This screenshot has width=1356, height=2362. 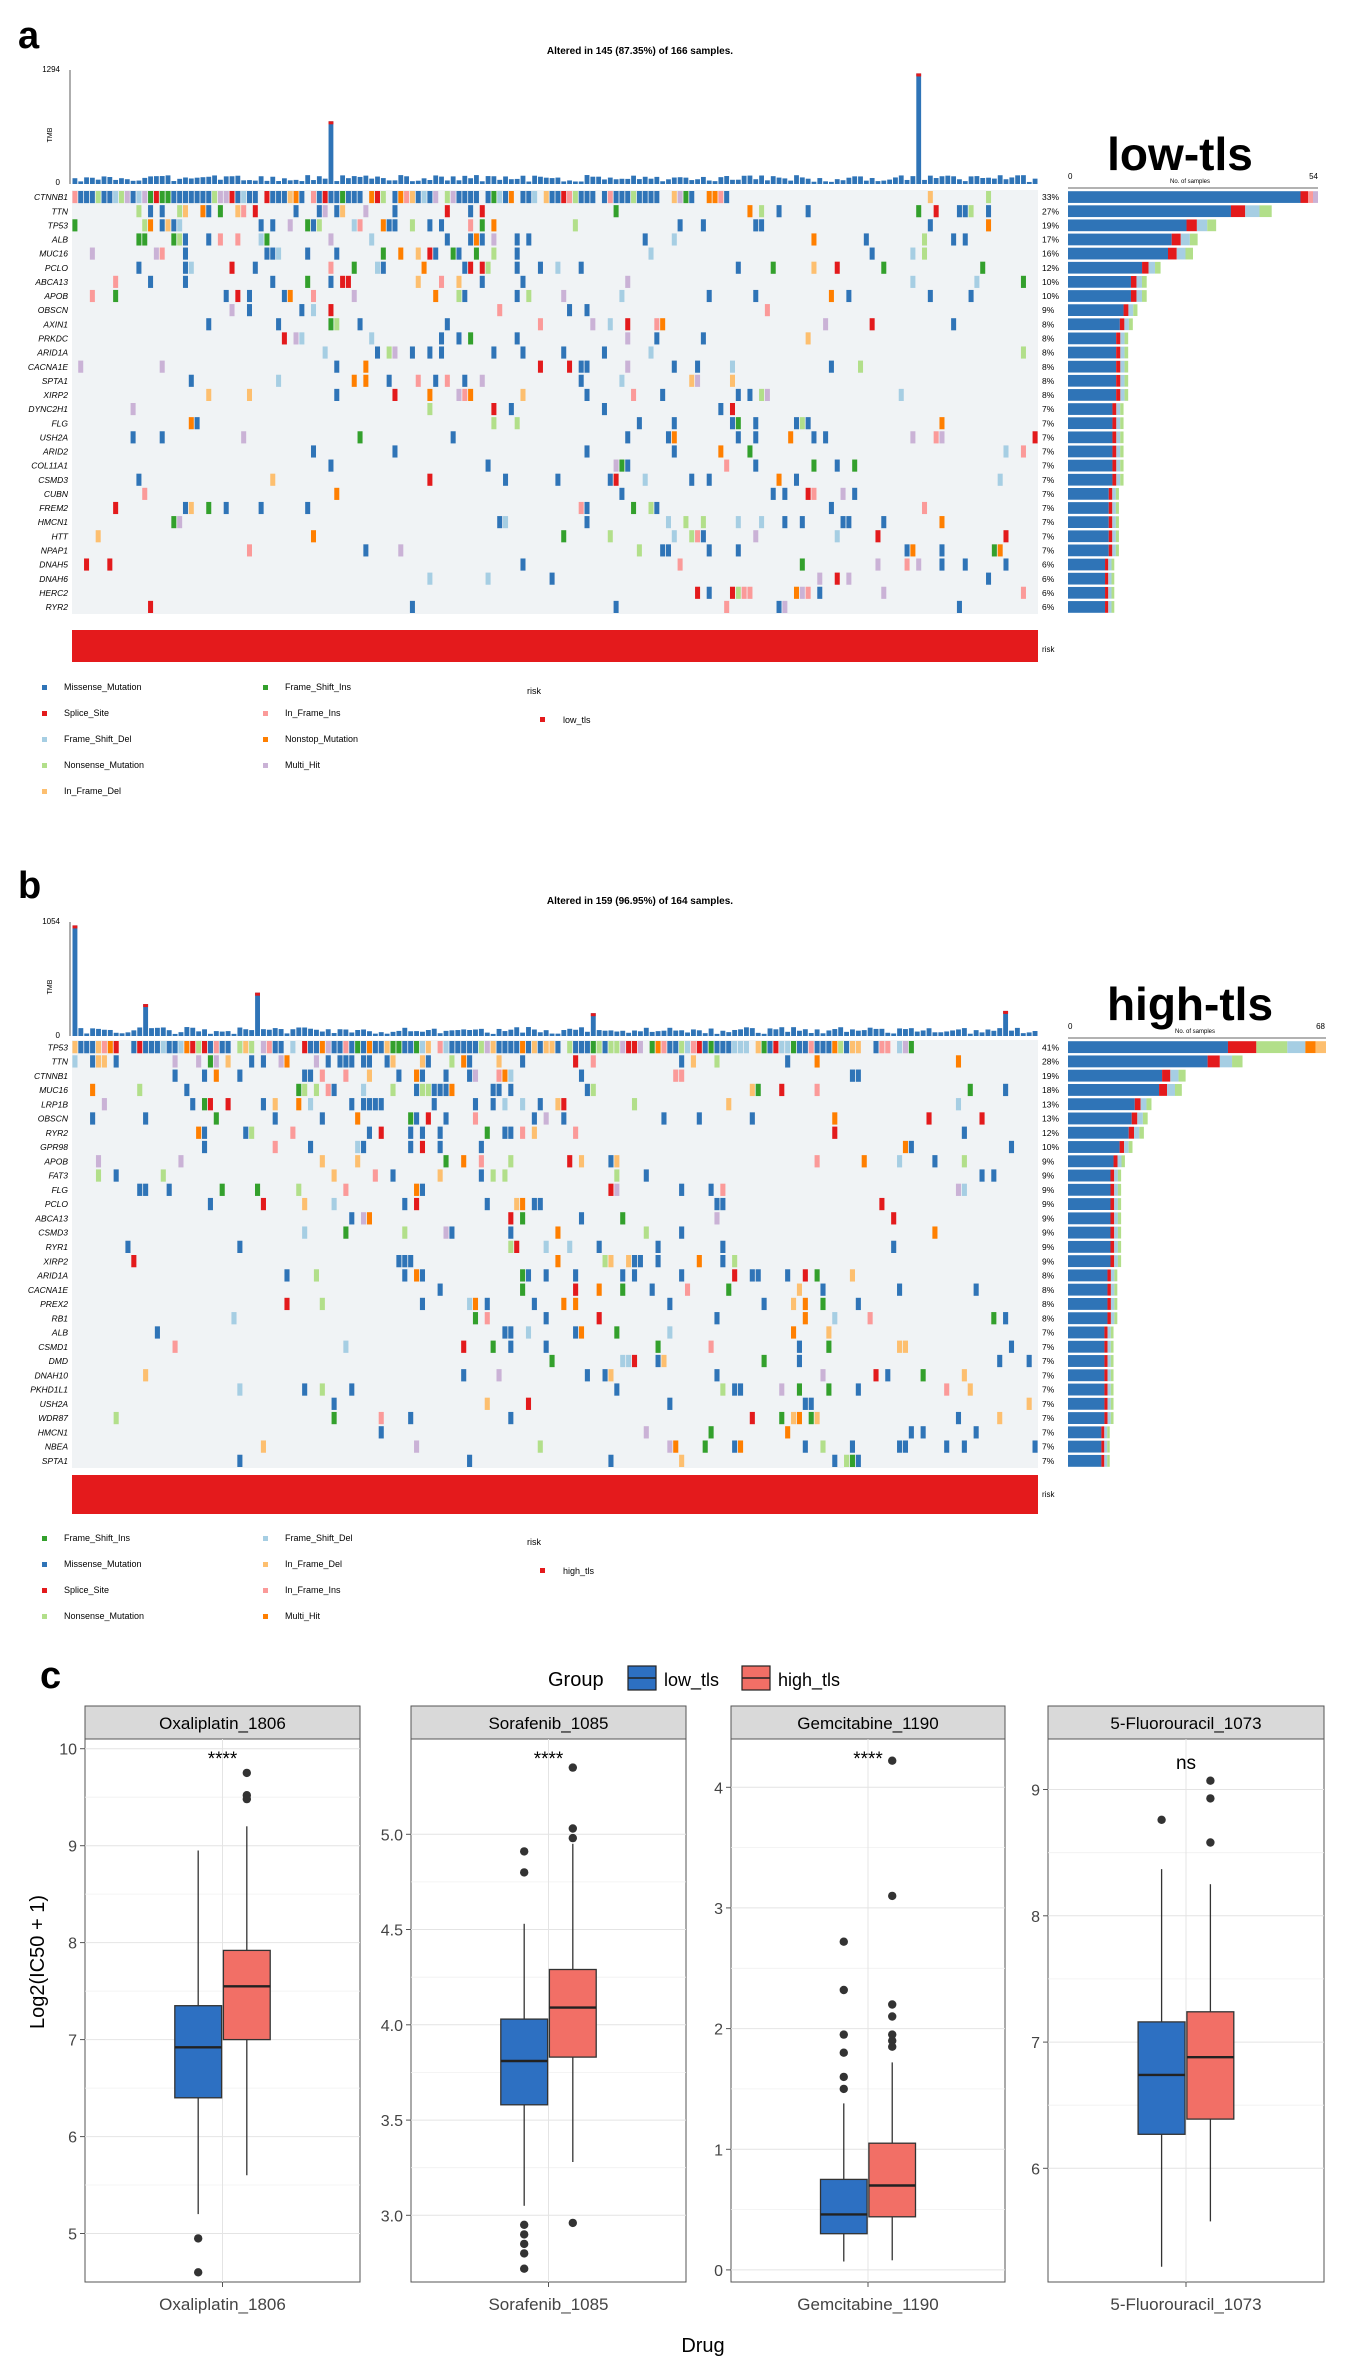 I want to click on gene-label: CTNNB1, so click(x=51, y=1076).